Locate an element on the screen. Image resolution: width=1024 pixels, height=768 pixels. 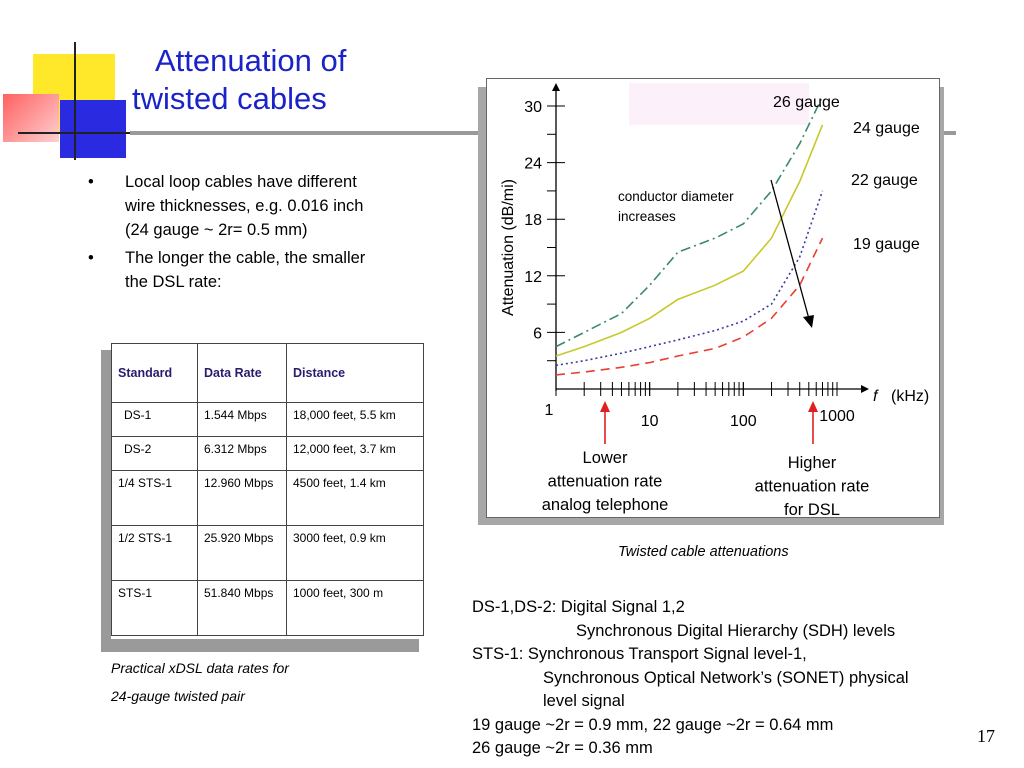
cell-rate: 1.544 Mbps is located at coordinates (242, 419).